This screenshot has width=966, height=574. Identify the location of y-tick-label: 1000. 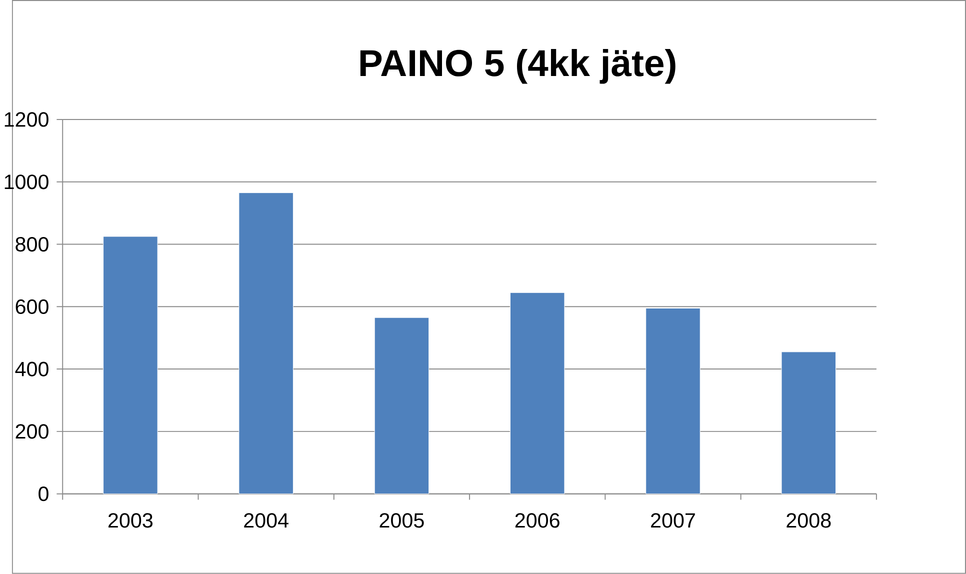
(26, 182).